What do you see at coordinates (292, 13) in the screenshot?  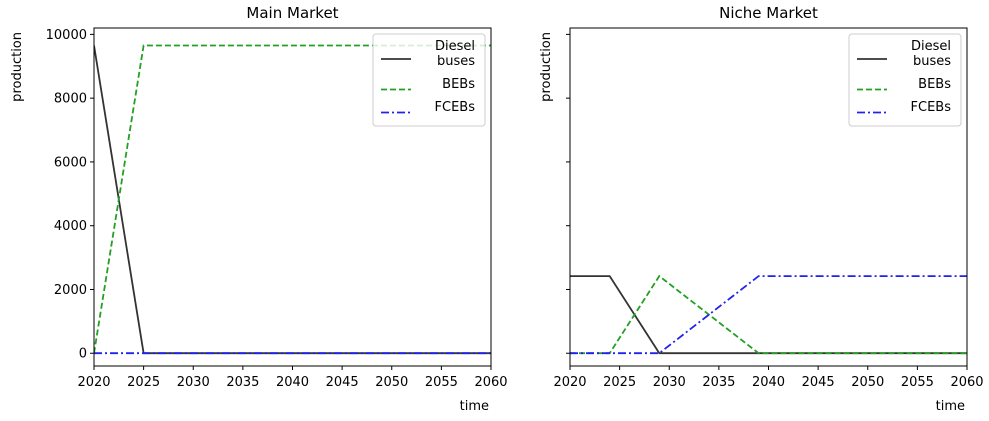 I see `chart-title: Main Market` at bounding box center [292, 13].